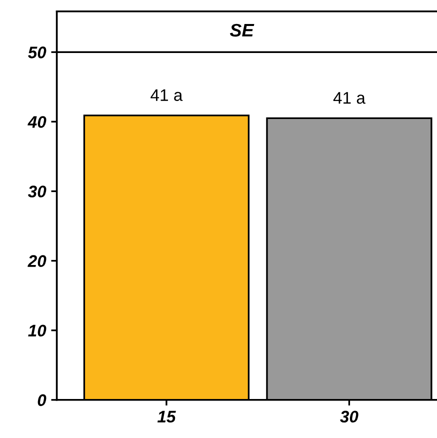 Image resolution: width=437 pixels, height=438 pixels. I want to click on y-tick-label: 30, so click(37, 192).